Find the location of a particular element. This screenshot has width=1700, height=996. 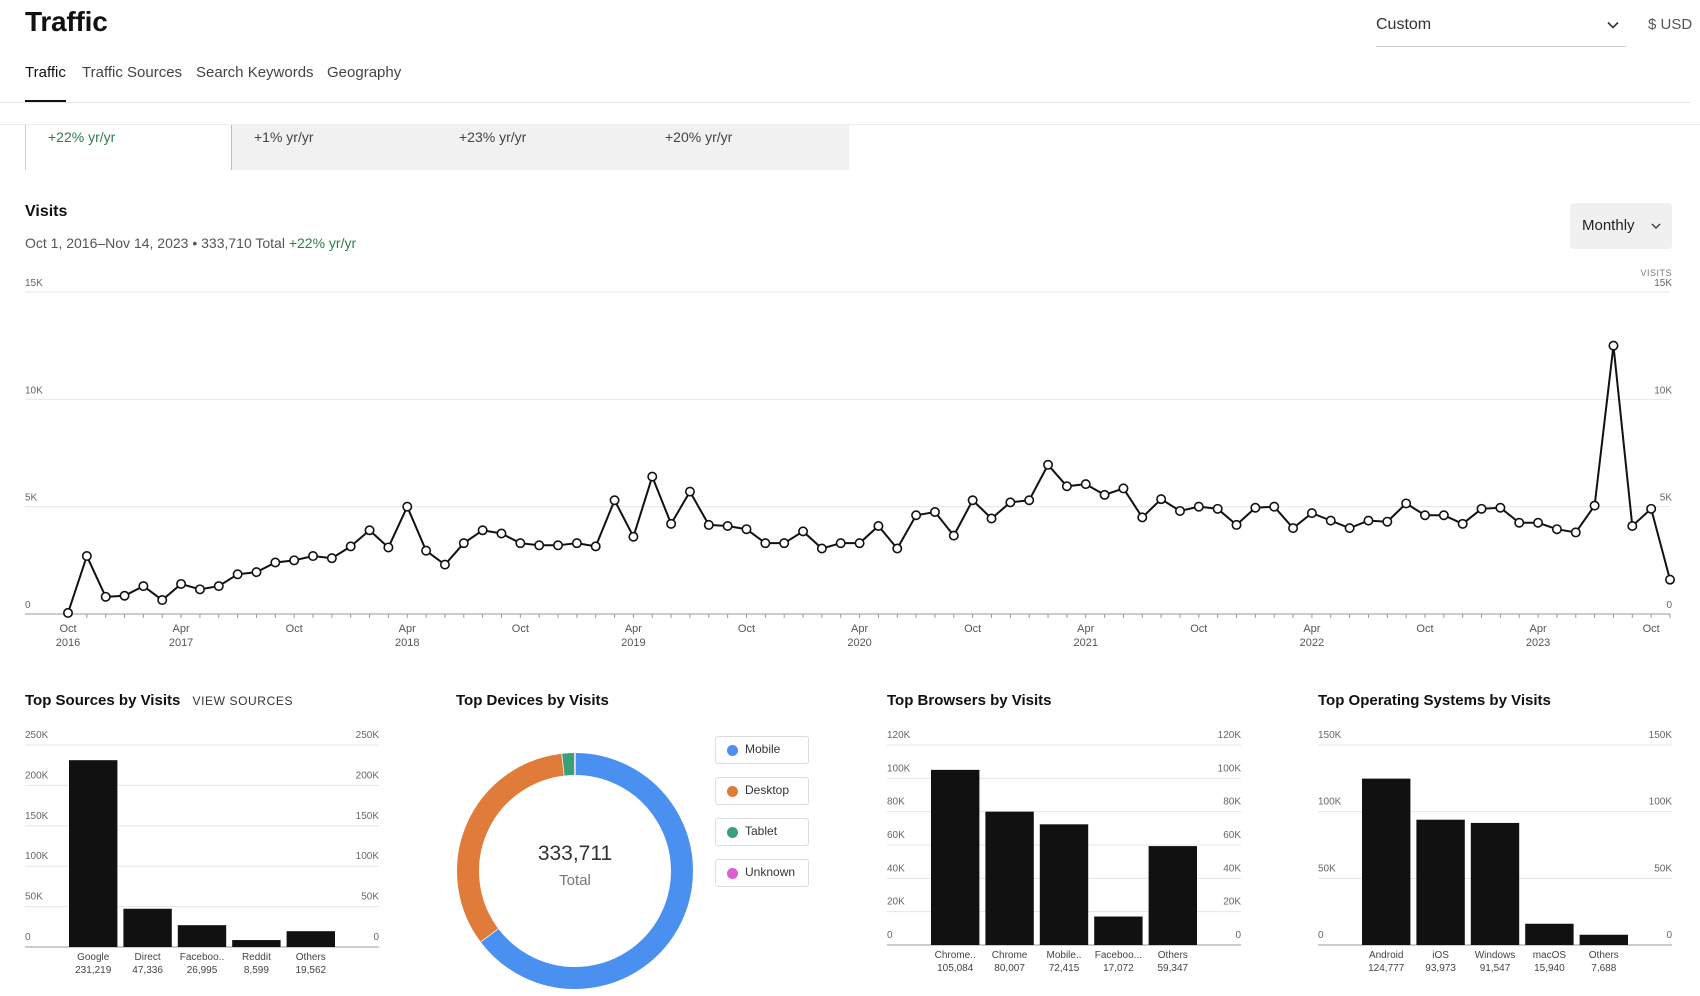

y-tick-label-right: 5K is located at coordinates (1666, 498).